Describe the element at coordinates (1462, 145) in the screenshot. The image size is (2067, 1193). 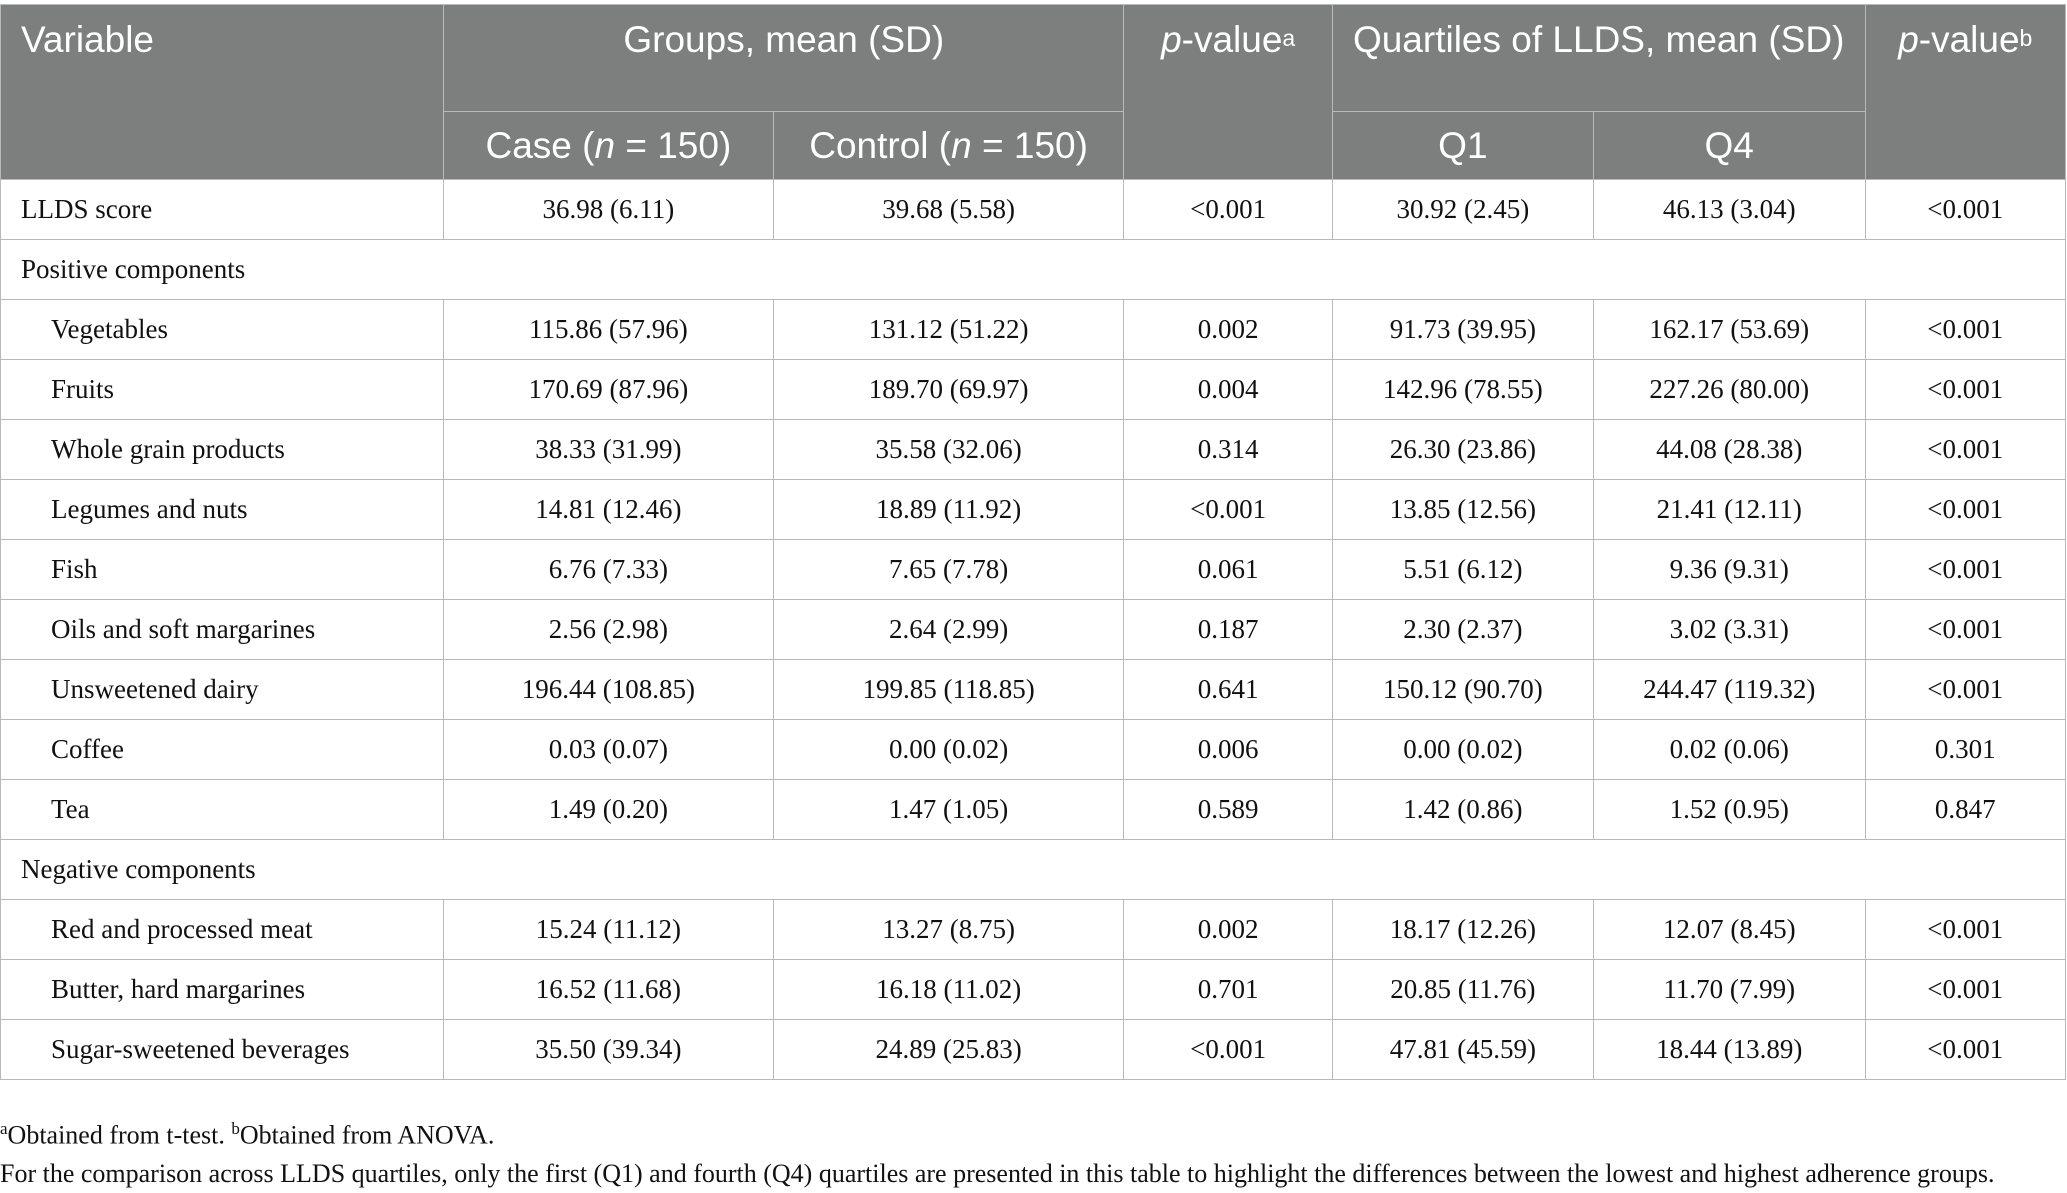
I see `header-q1: Q1` at that location.